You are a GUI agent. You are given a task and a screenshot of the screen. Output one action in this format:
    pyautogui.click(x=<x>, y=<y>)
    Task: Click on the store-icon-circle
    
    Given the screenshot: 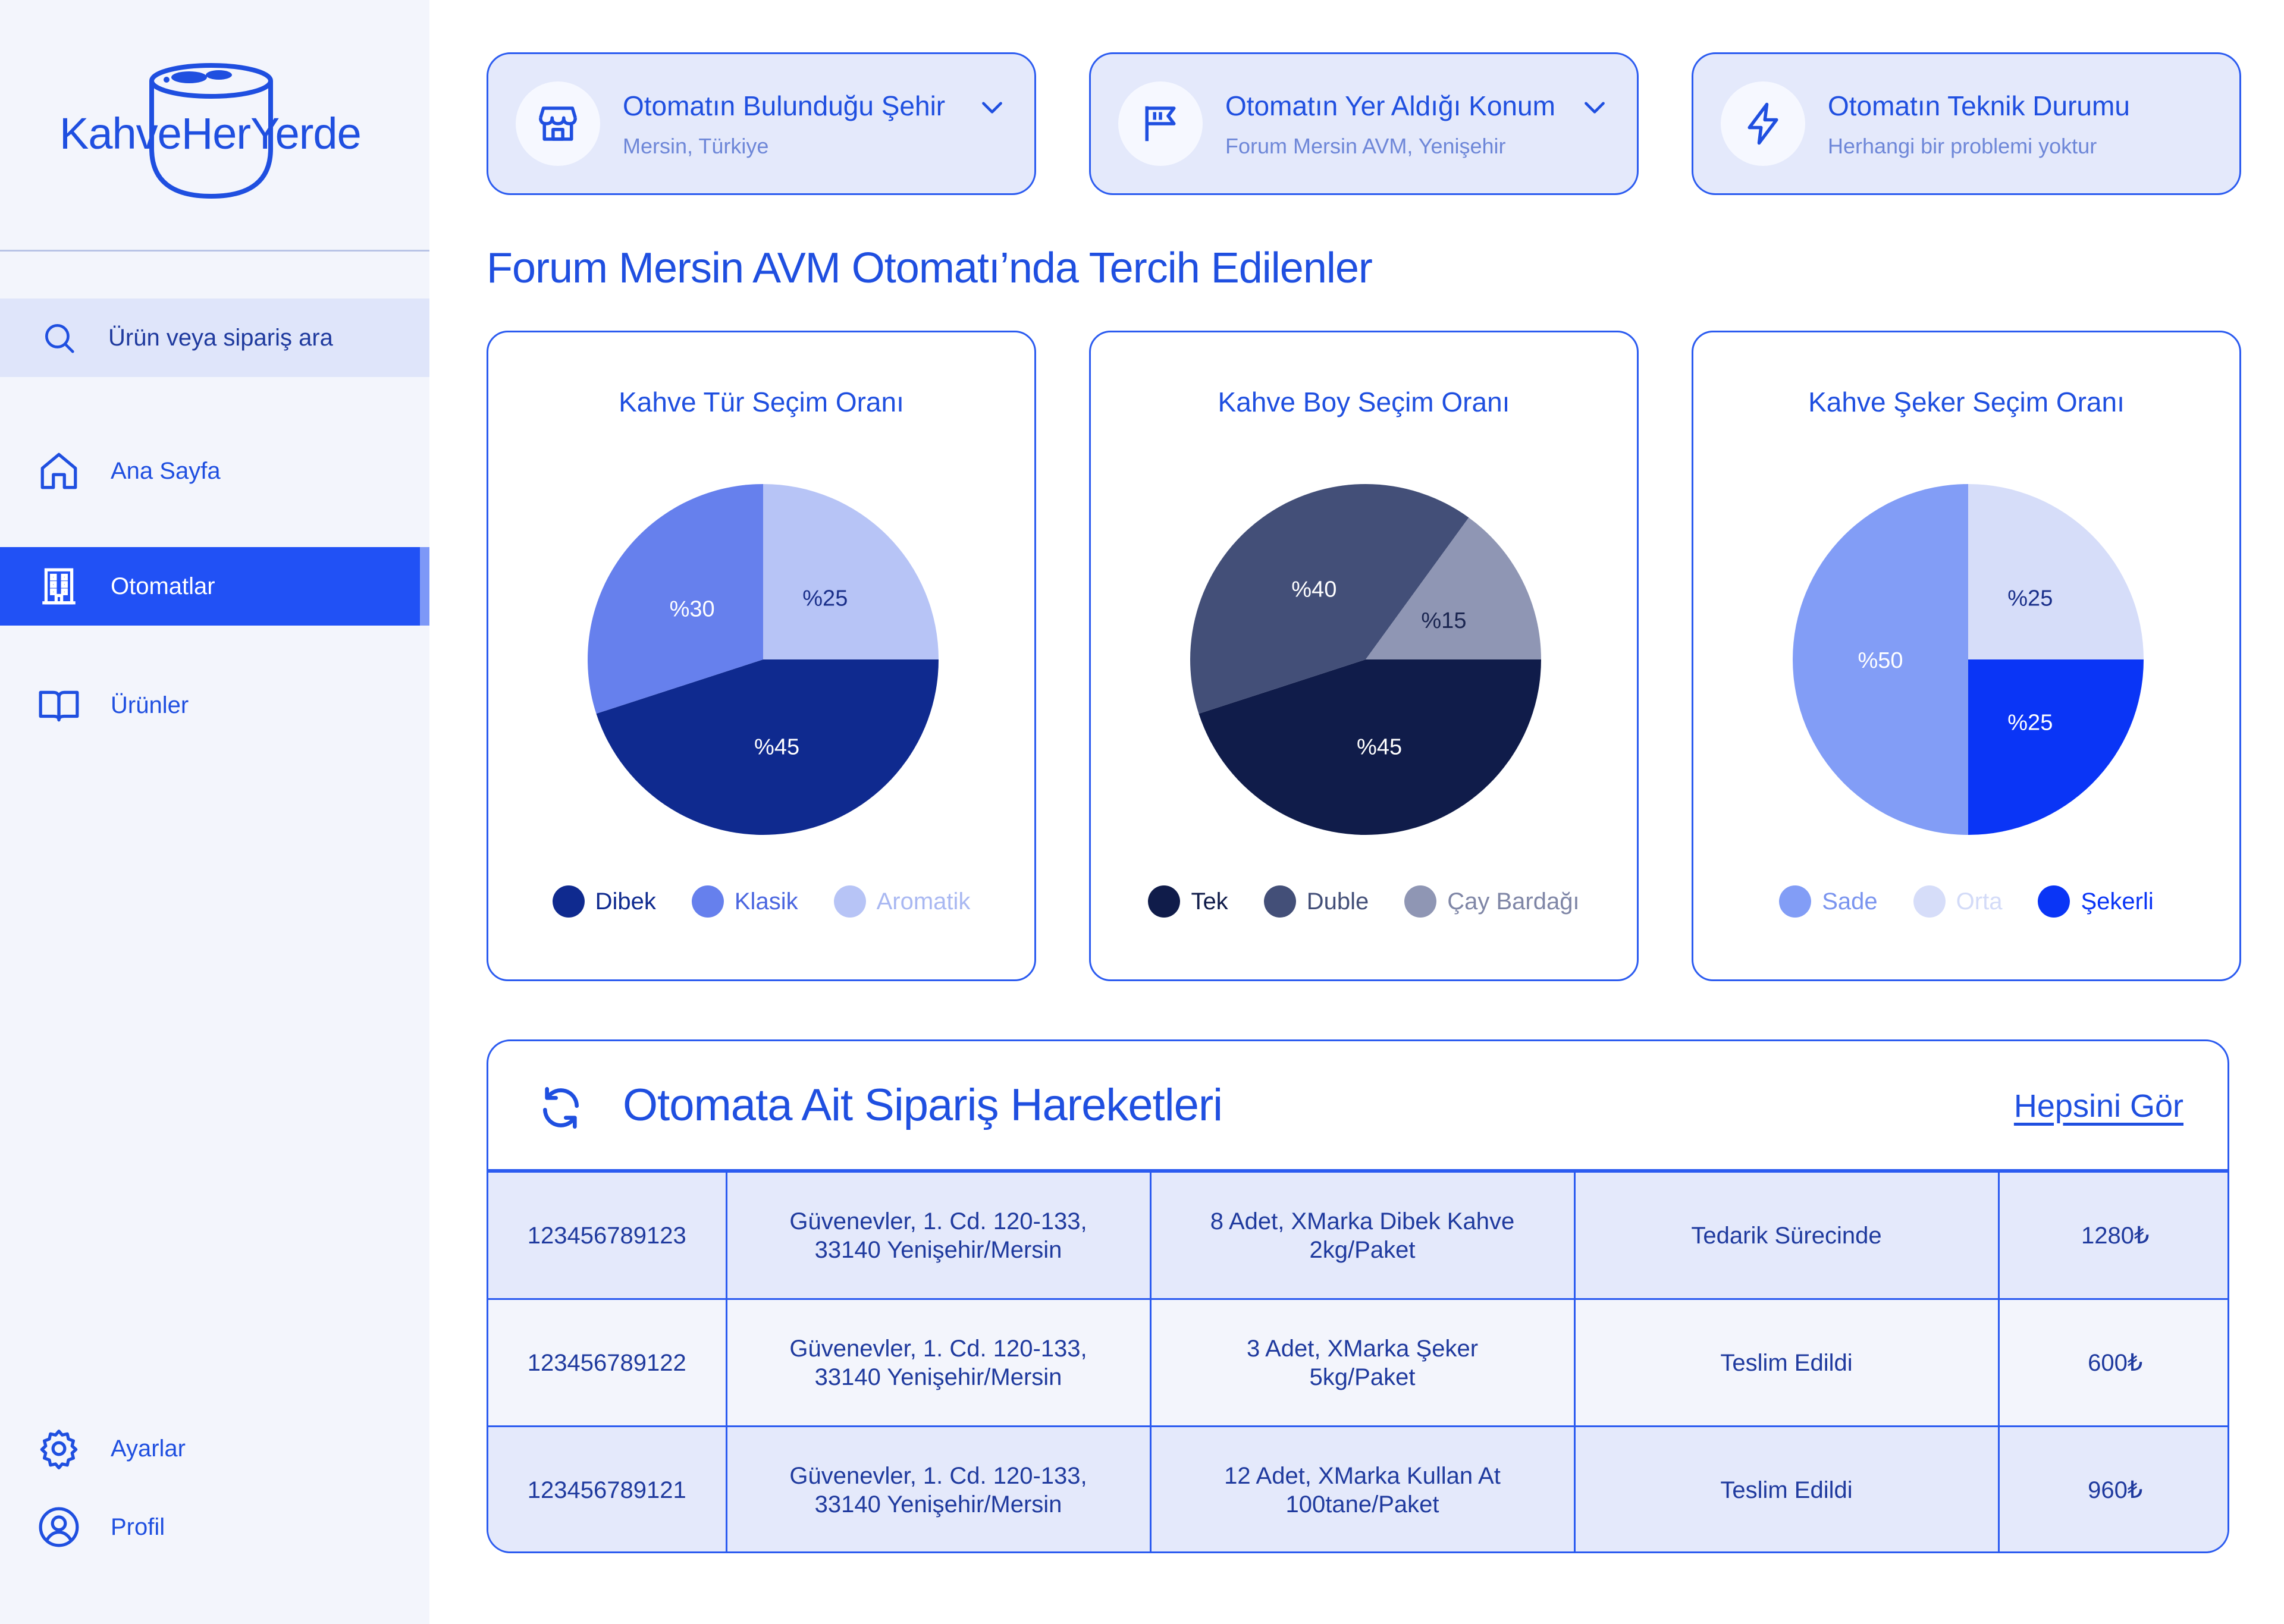 What is the action you would take?
    pyautogui.click(x=558, y=124)
    